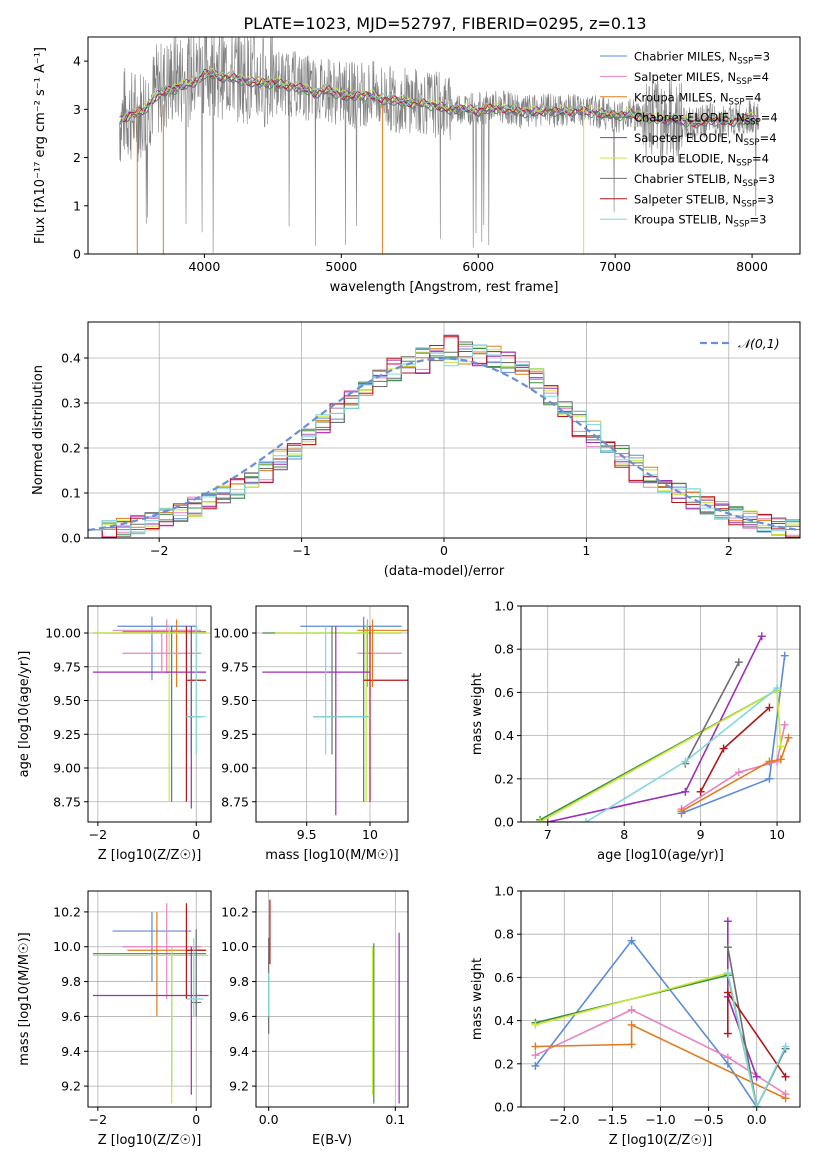 The height and width of the screenshot is (1170, 819). What do you see at coordinates (706, 119) in the screenshot?
I see `legend-entry: Chabrier ELODIE, NSSP=4` at bounding box center [706, 119].